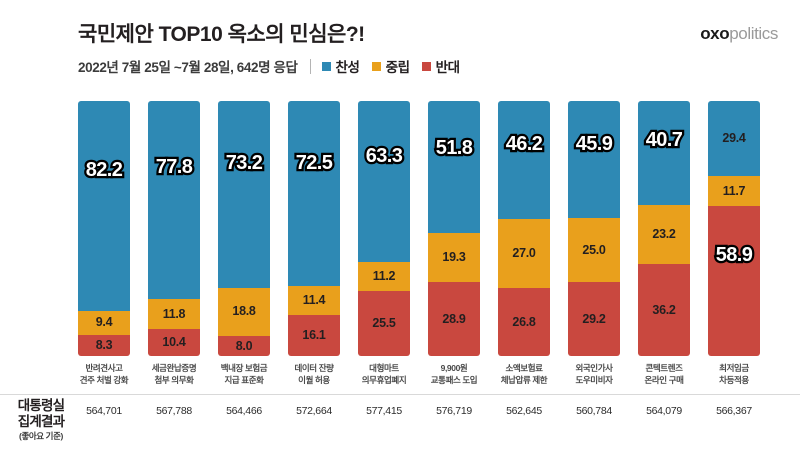 The image size is (800, 457). I want to click on bar-segment-value: 63.3, so click(385, 156).